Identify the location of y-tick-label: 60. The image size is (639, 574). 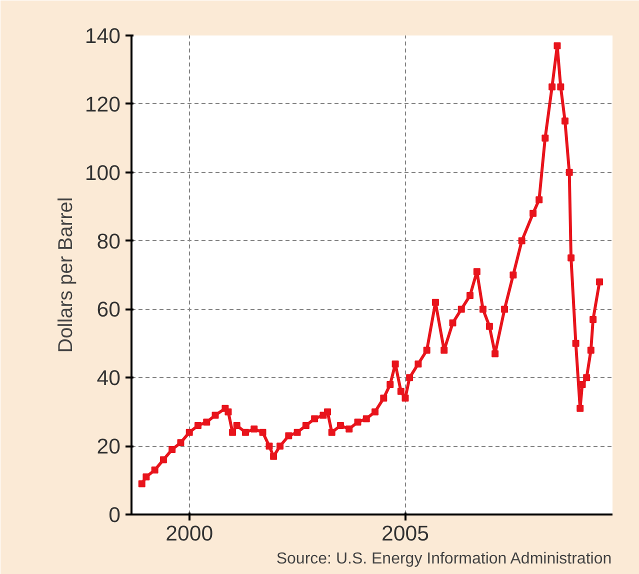
(108, 310).